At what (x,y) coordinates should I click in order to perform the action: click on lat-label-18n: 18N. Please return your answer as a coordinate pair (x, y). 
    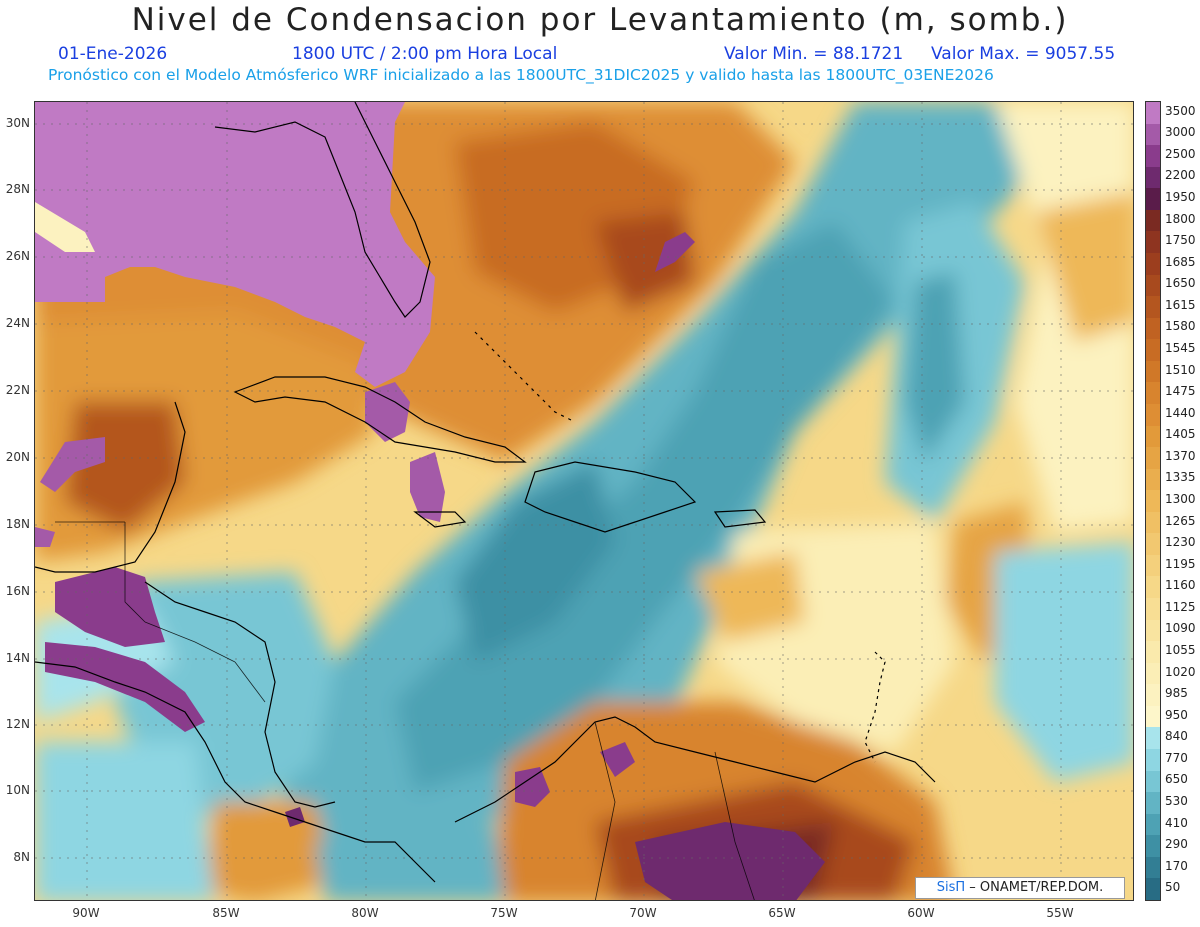
    Looking at the image, I should click on (17, 524).